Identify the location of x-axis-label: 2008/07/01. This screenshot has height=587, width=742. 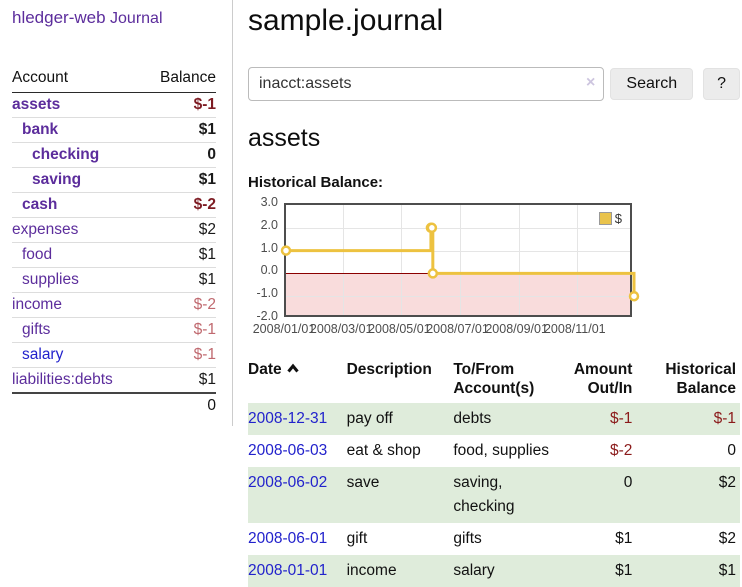
(457, 329).